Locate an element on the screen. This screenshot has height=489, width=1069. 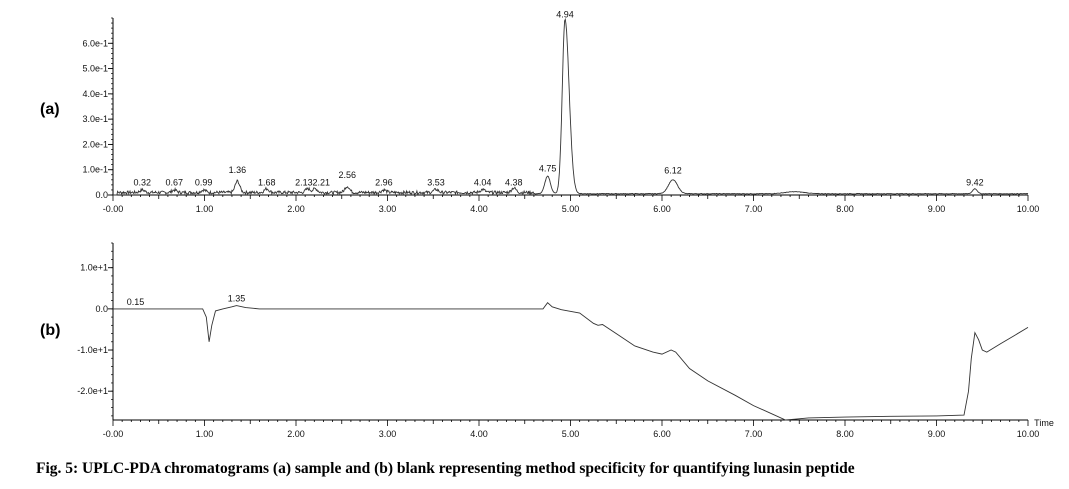
panel-b-y-tick-label: -2.0e+1 is located at coordinates (92, 391).